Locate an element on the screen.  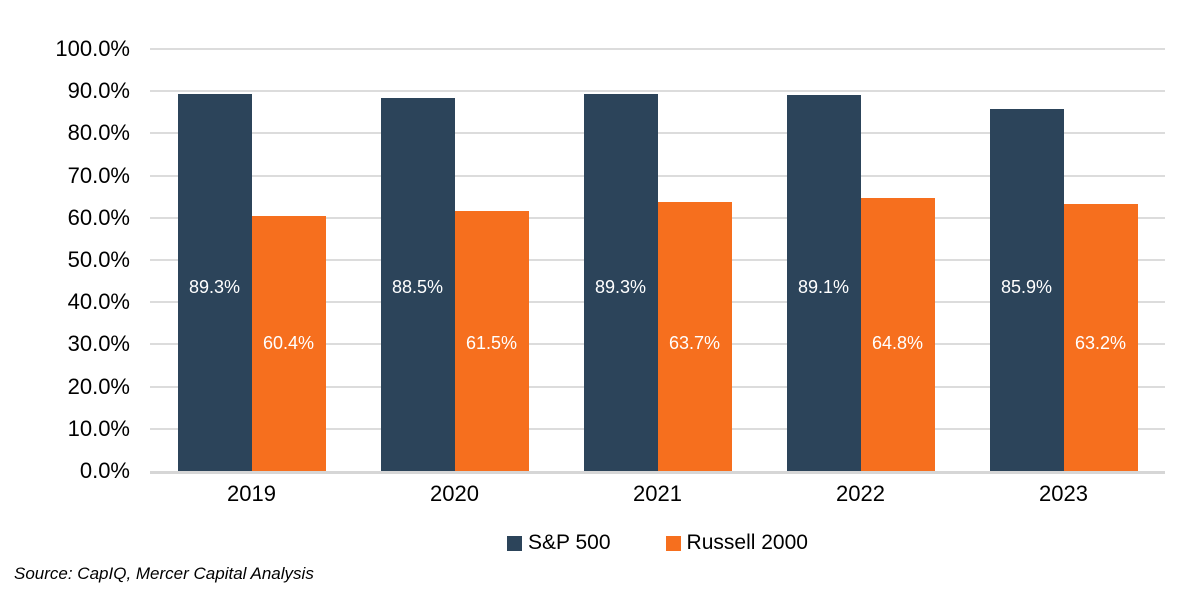
y-tick-label-20: 20.0% is located at coordinates (98, 386).